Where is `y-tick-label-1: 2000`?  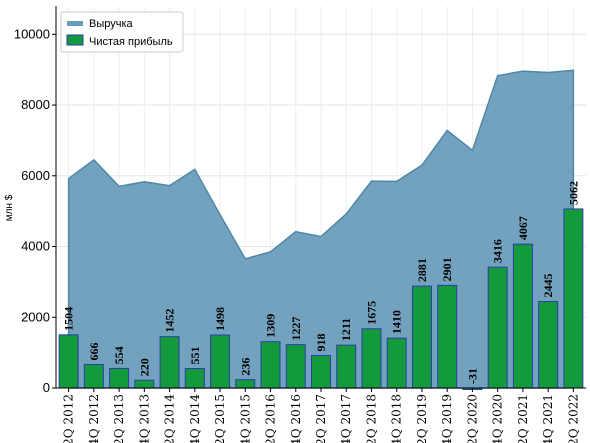
y-tick-label-1: 2000 is located at coordinates (35, 316).